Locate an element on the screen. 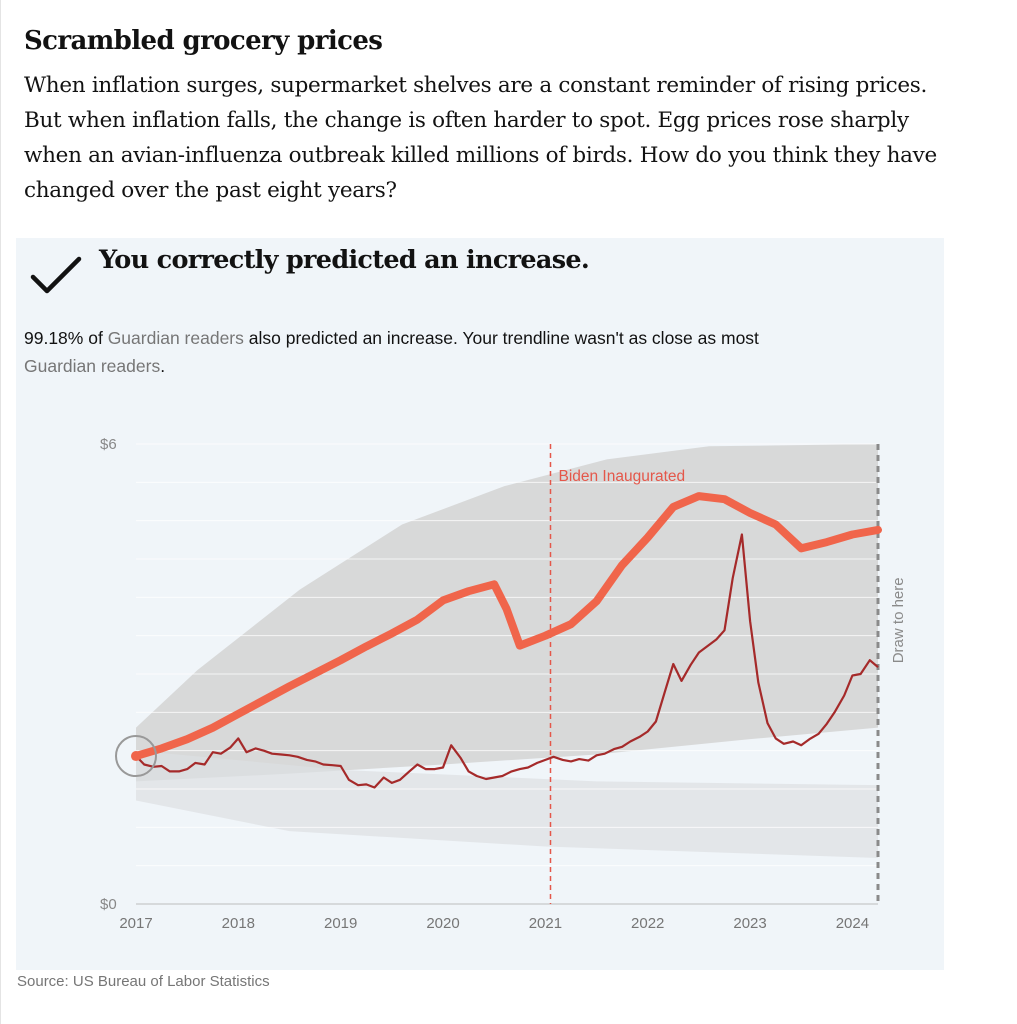  readers-end: . is located at coordinates (163, 366).